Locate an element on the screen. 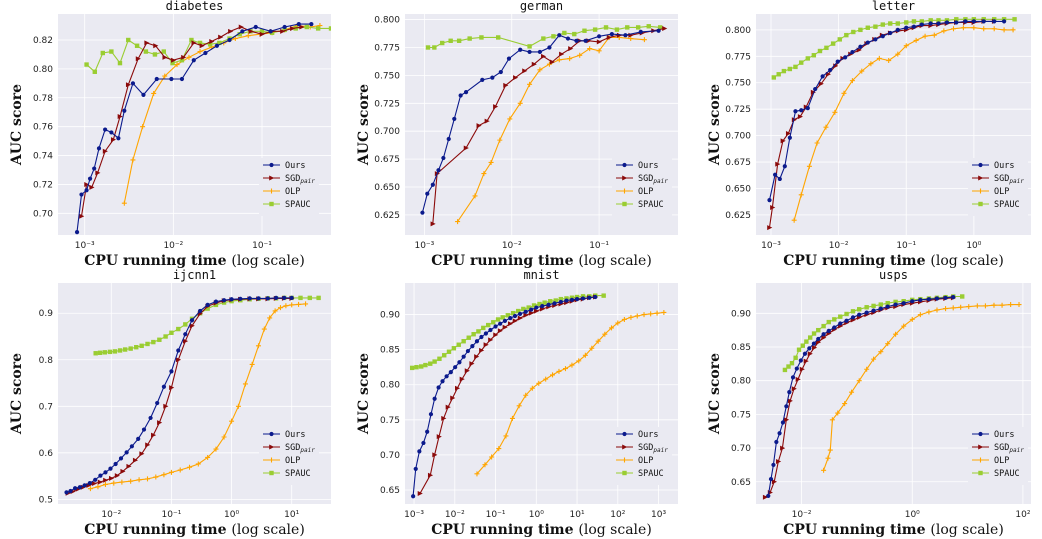 Image resolution: width=1042 pixels, height=539 pixels. x-tick-label: 10⁰ is located at coordinates (536, 515).